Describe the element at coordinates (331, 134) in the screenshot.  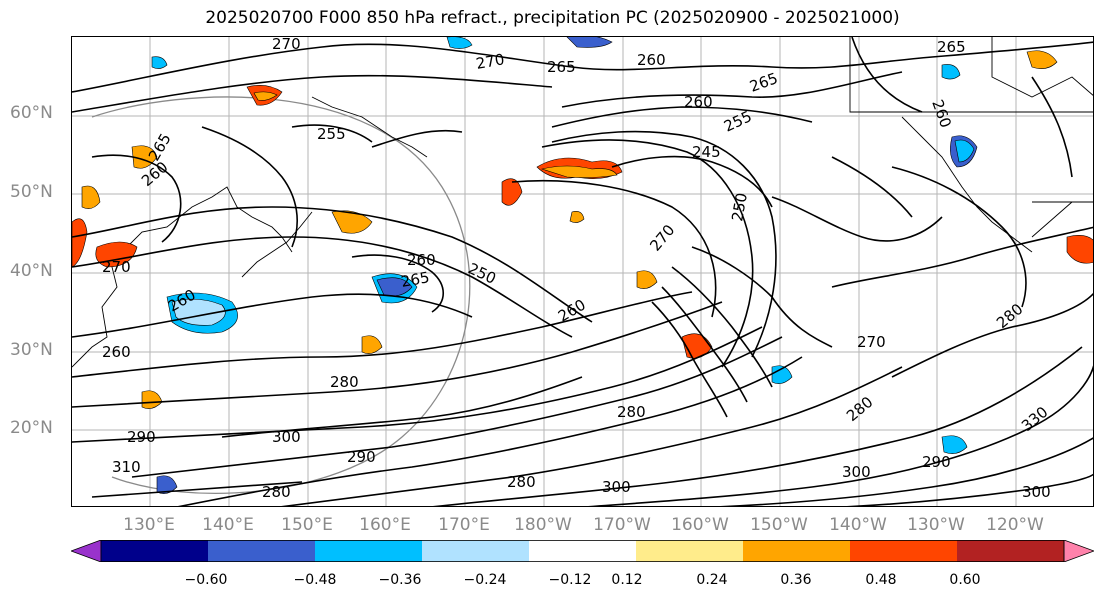
I see `contour-label: 255` at that location.